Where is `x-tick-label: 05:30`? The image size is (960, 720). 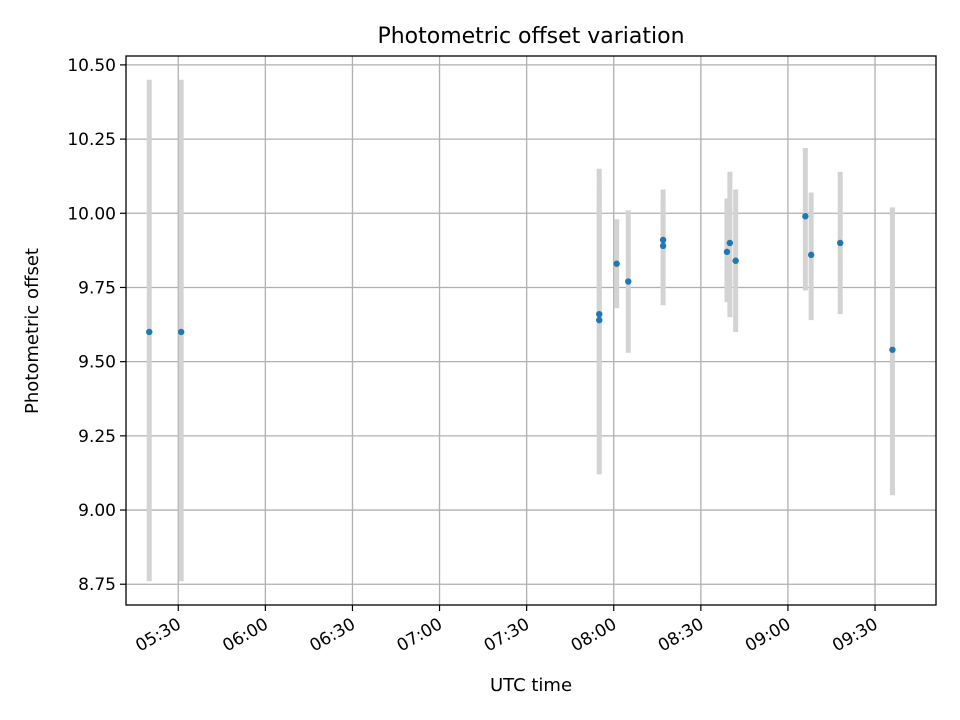
x-tick-label: 05:30 is located at coordinates (158, 635).